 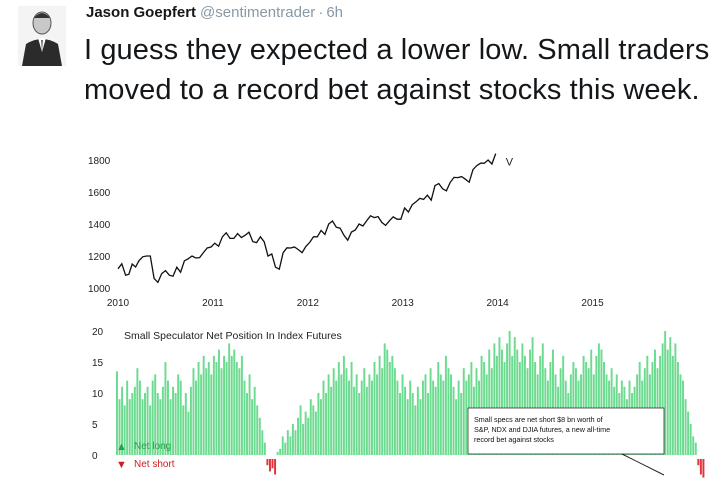 I want to click on legend-net-short-label: Net short, so click(x=154, y=464).